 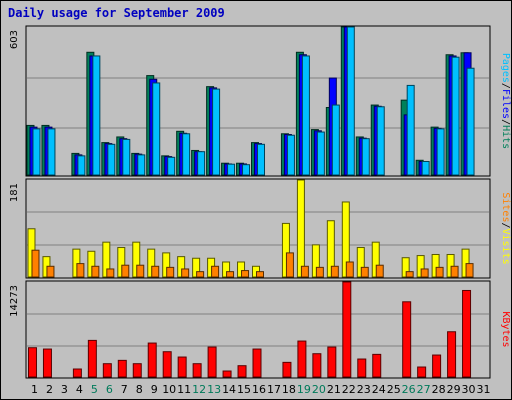 What do you see at coordinates (439, 389) in the screenshot?
I see `x-tick-label: 28` at bounding box center [439, 389].